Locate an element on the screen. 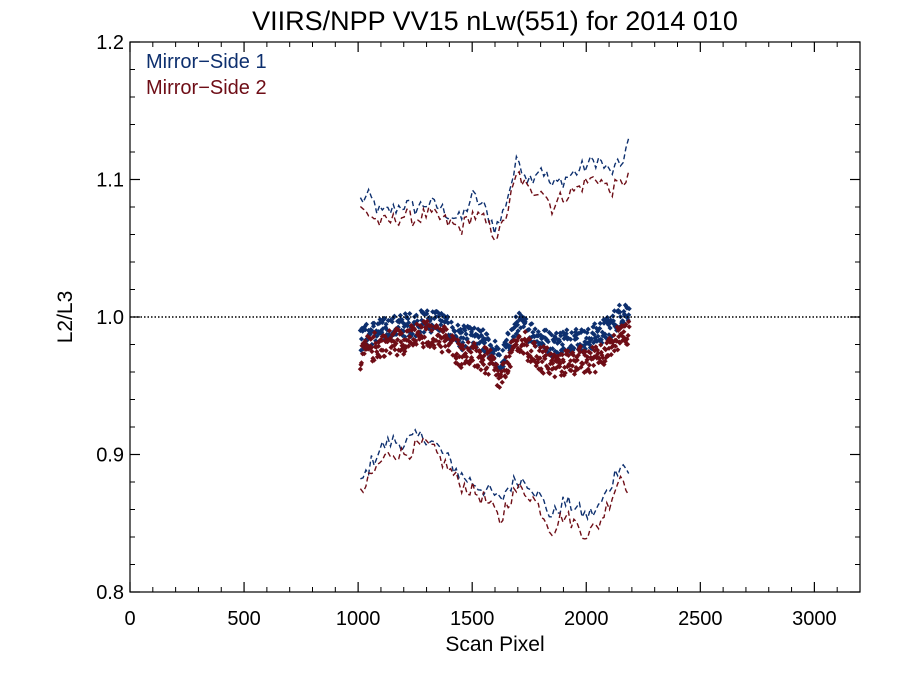  y-tick-label: 0.8 is located at coordinates (110, 593).